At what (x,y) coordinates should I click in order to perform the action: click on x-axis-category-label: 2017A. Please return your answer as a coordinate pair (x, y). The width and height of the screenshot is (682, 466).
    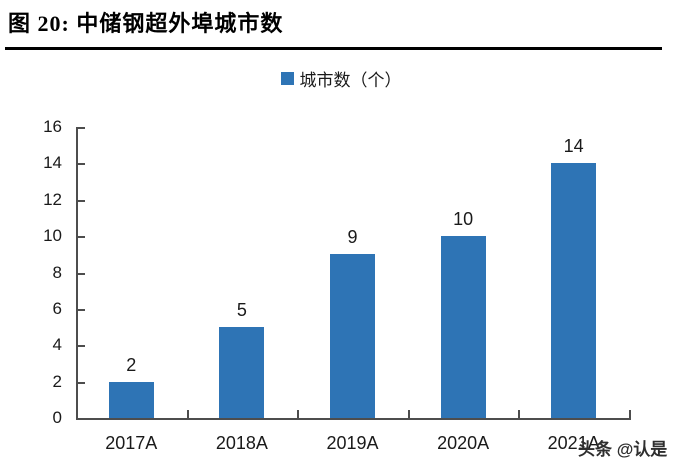
    Looking at the image, I should click on (131, 443).